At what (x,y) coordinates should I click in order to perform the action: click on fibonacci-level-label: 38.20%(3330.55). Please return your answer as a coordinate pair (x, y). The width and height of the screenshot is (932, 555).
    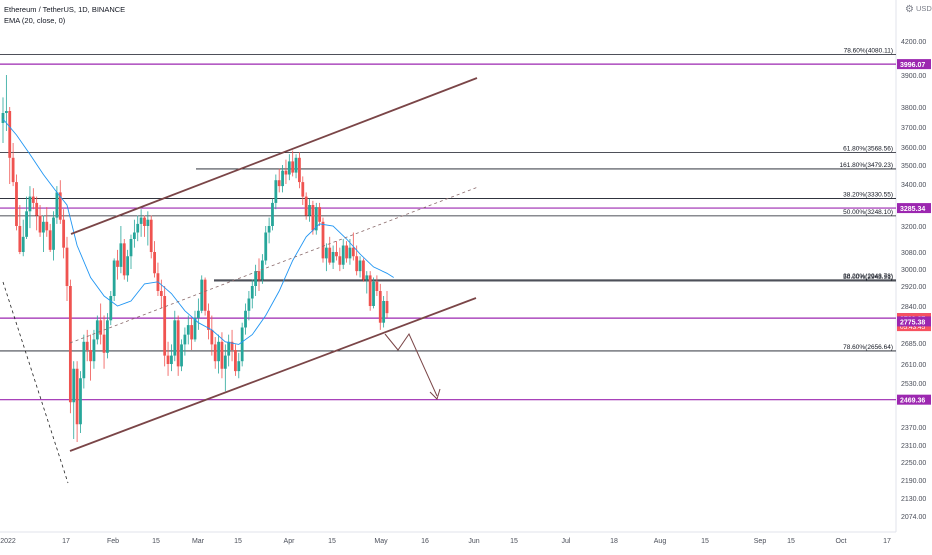
    Looking at the image, I should click on (868, 195).